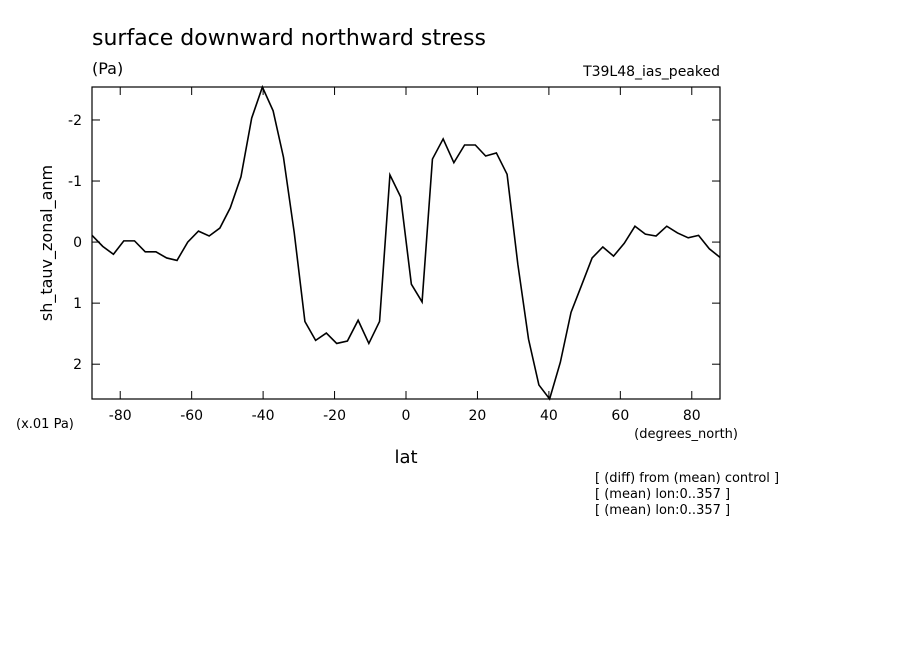 The image size is (904, 658). What do you see at coordinates (75, 121) in the screenshot?
I see `y-tick-label: -2` at bounding box center [75, 121].